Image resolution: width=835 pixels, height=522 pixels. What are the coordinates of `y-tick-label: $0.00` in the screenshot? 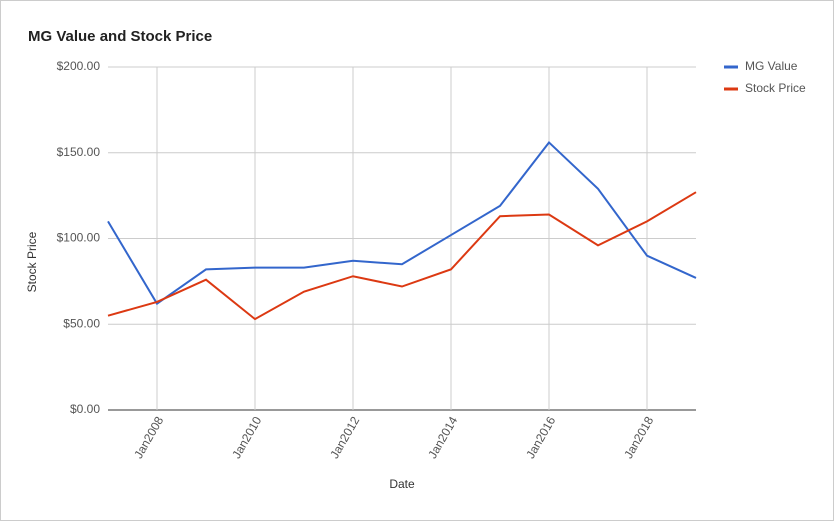 It's located at (85, 409).